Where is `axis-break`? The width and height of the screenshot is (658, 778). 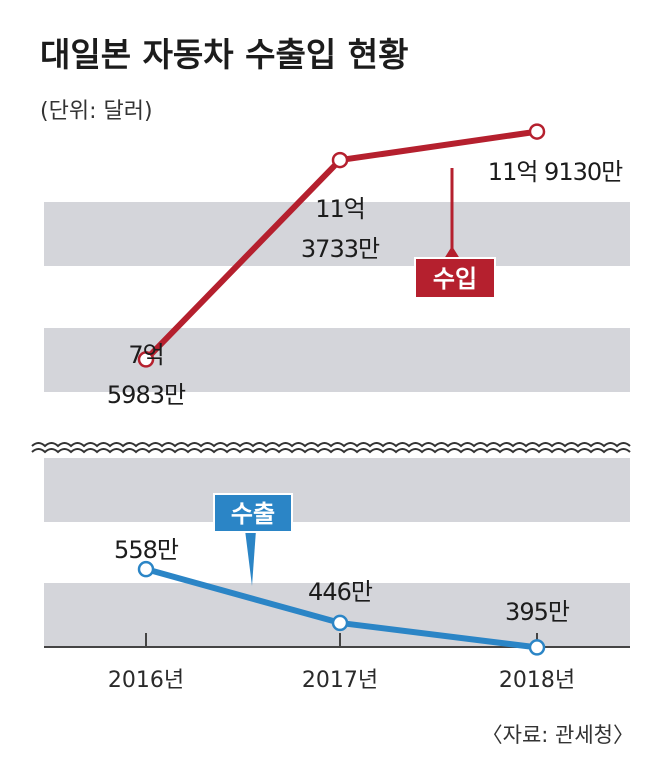 axis-break is located at coordinates (335, 448).